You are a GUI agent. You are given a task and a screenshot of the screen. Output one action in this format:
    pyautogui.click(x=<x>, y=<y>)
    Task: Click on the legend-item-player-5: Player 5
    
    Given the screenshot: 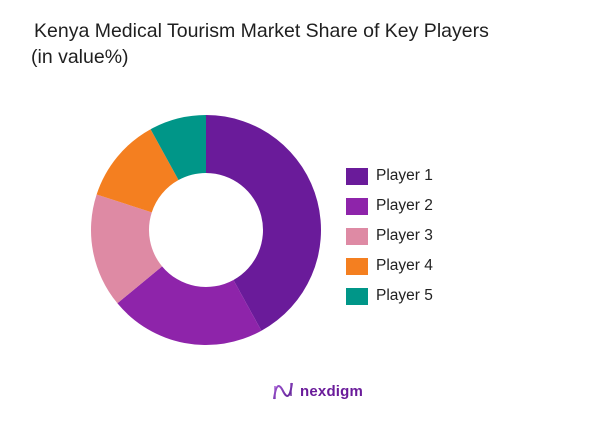 What is the action you would take?
    pyautogui.click(x=389, y=296)
    